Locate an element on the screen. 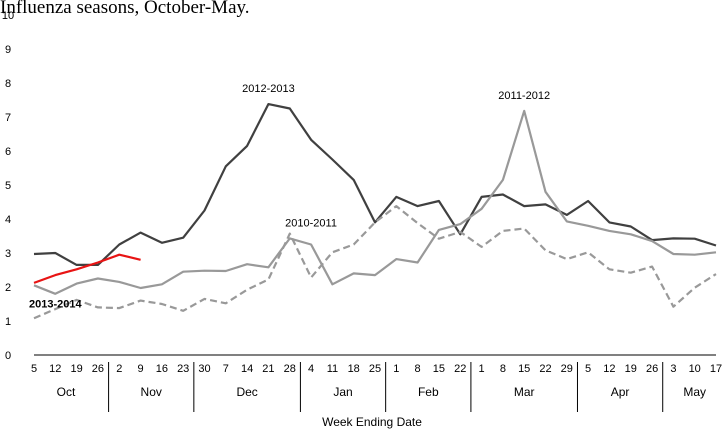  y-tick-label: 0 is located at coordinates (8, 356).